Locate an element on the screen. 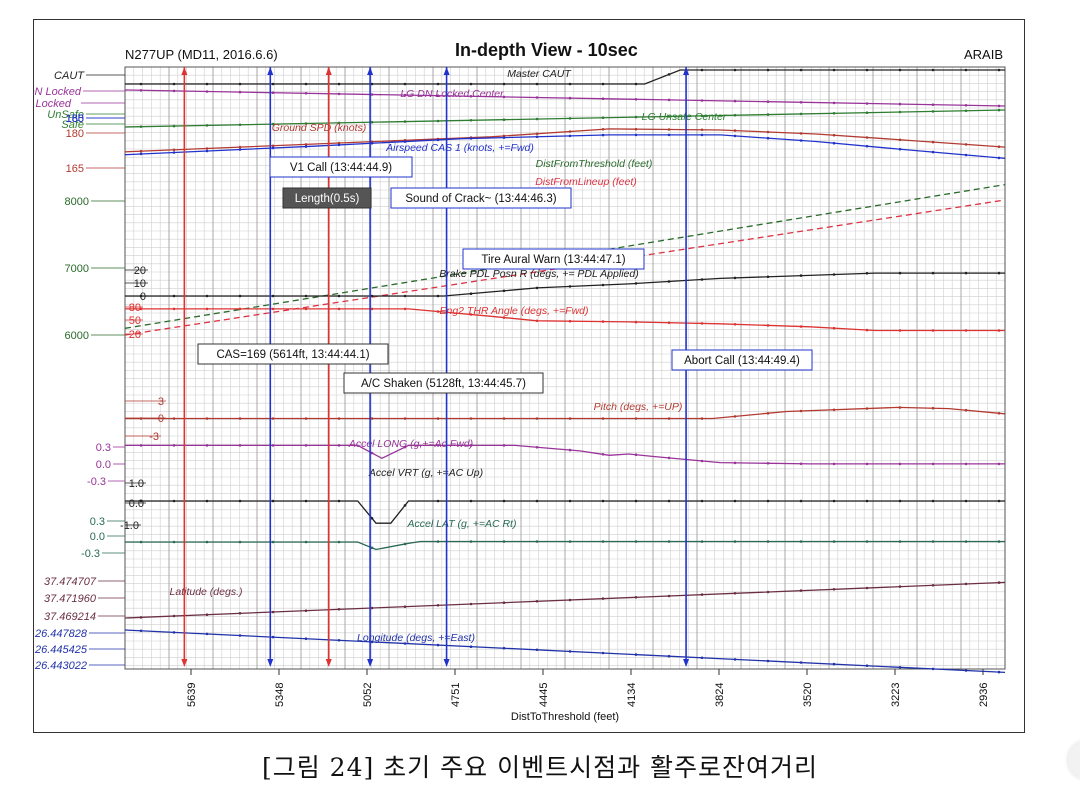 Image resolution: width=1080 pixels, height=800 pixels. x-tick-label: 2936 is located at coordinates (984, 695).